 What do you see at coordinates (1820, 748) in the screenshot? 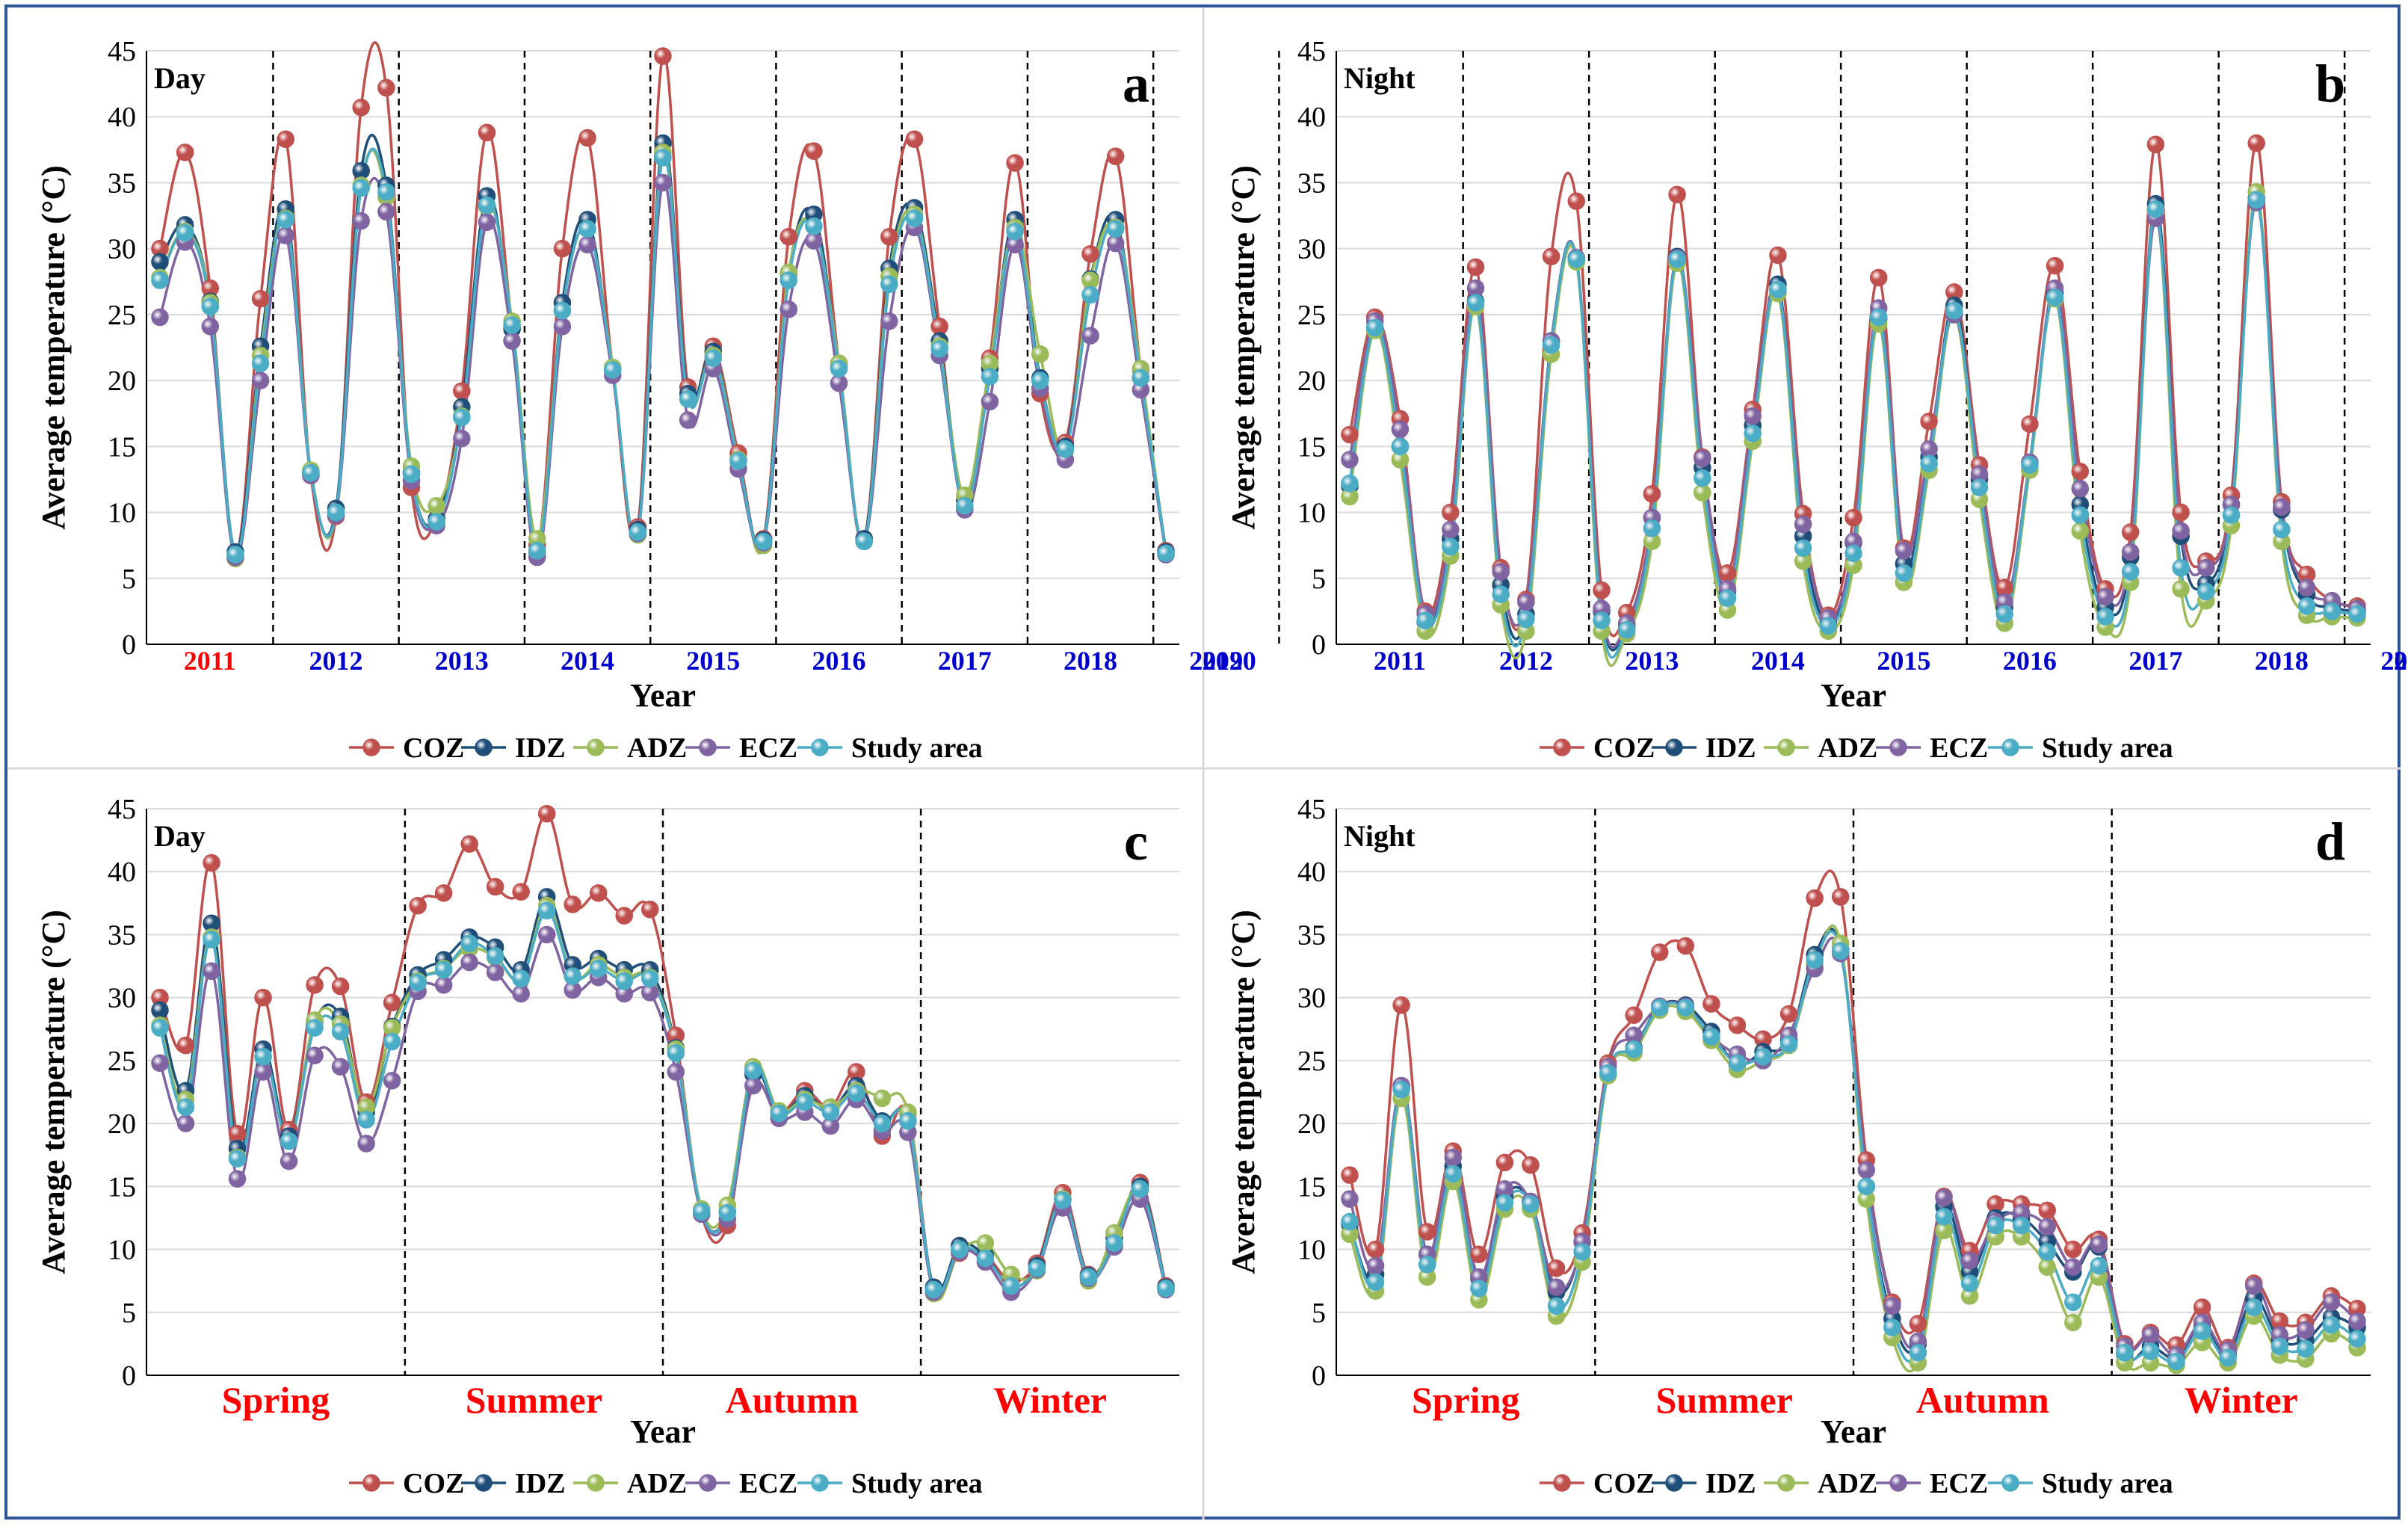
I see `legend-item-adz: ADZ` at bounding box center [1820, 748].